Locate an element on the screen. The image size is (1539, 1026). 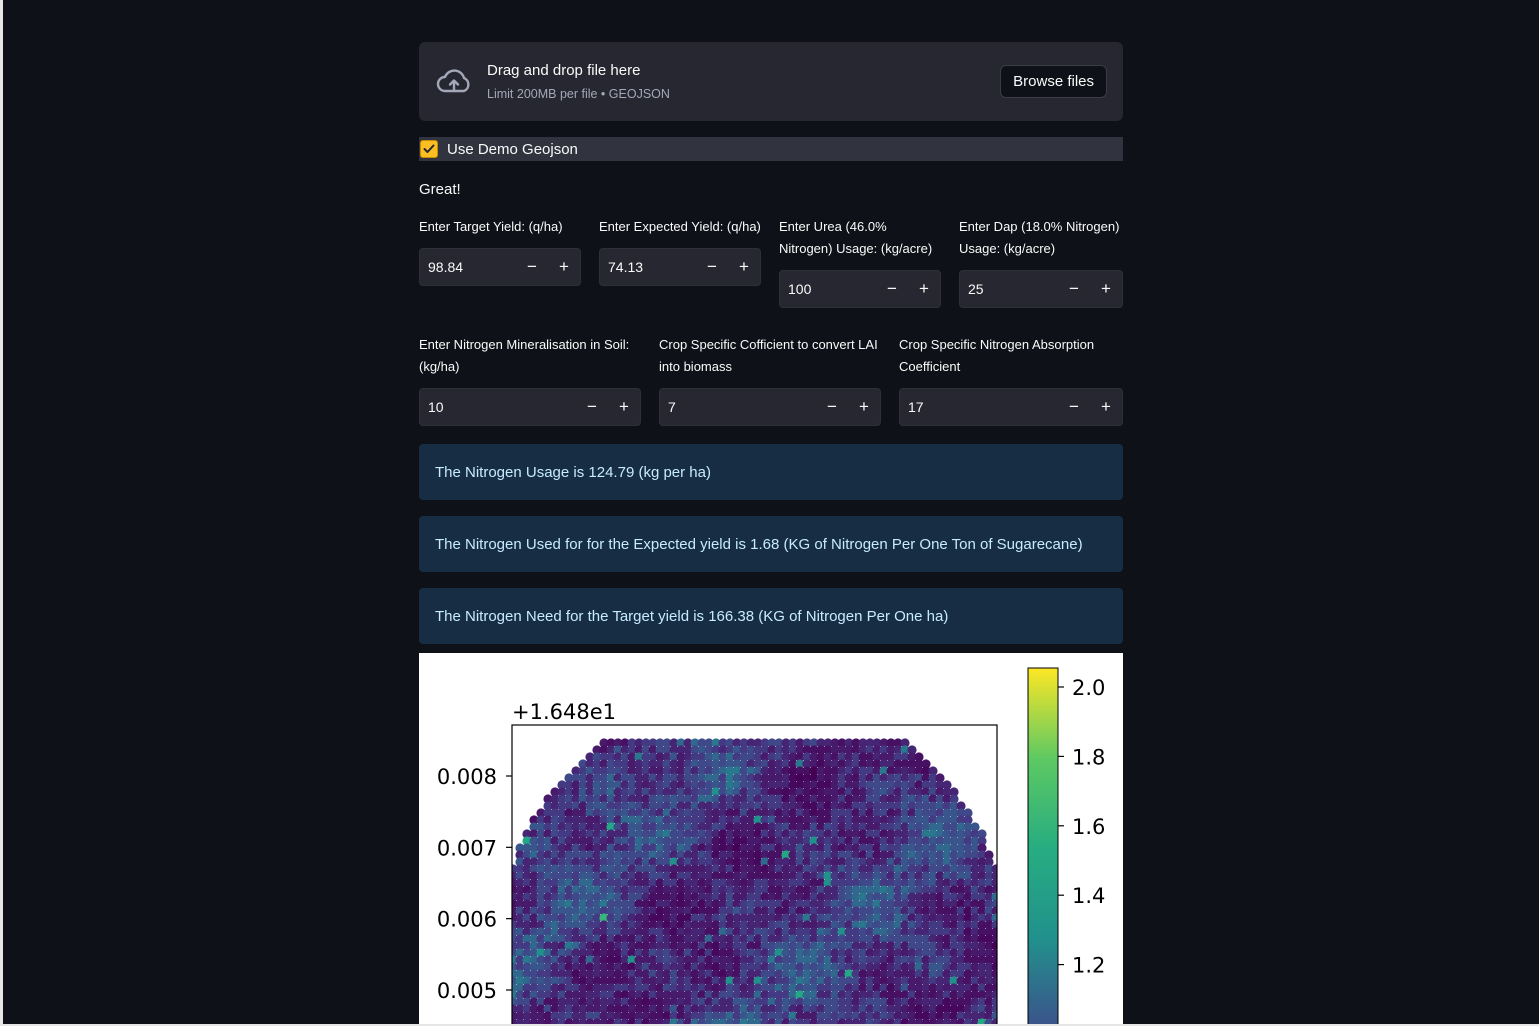
browse-files-button: Browse files is located at coordinates (1053, 81).